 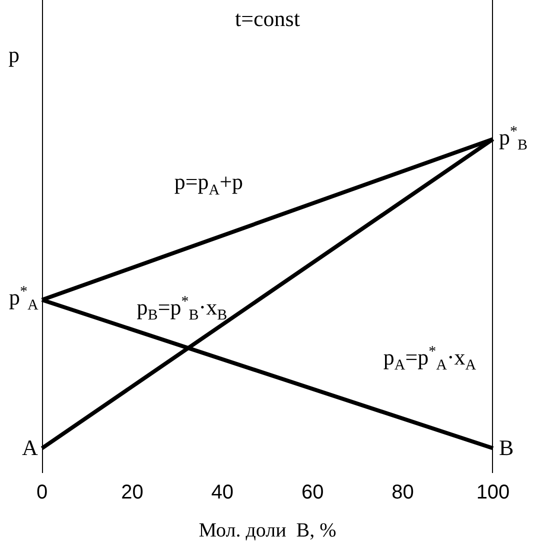 What do you see at coordinates (312, 493) in the screenshot?
I see `x-tick-label: 60` at bounding box center [312, 493].